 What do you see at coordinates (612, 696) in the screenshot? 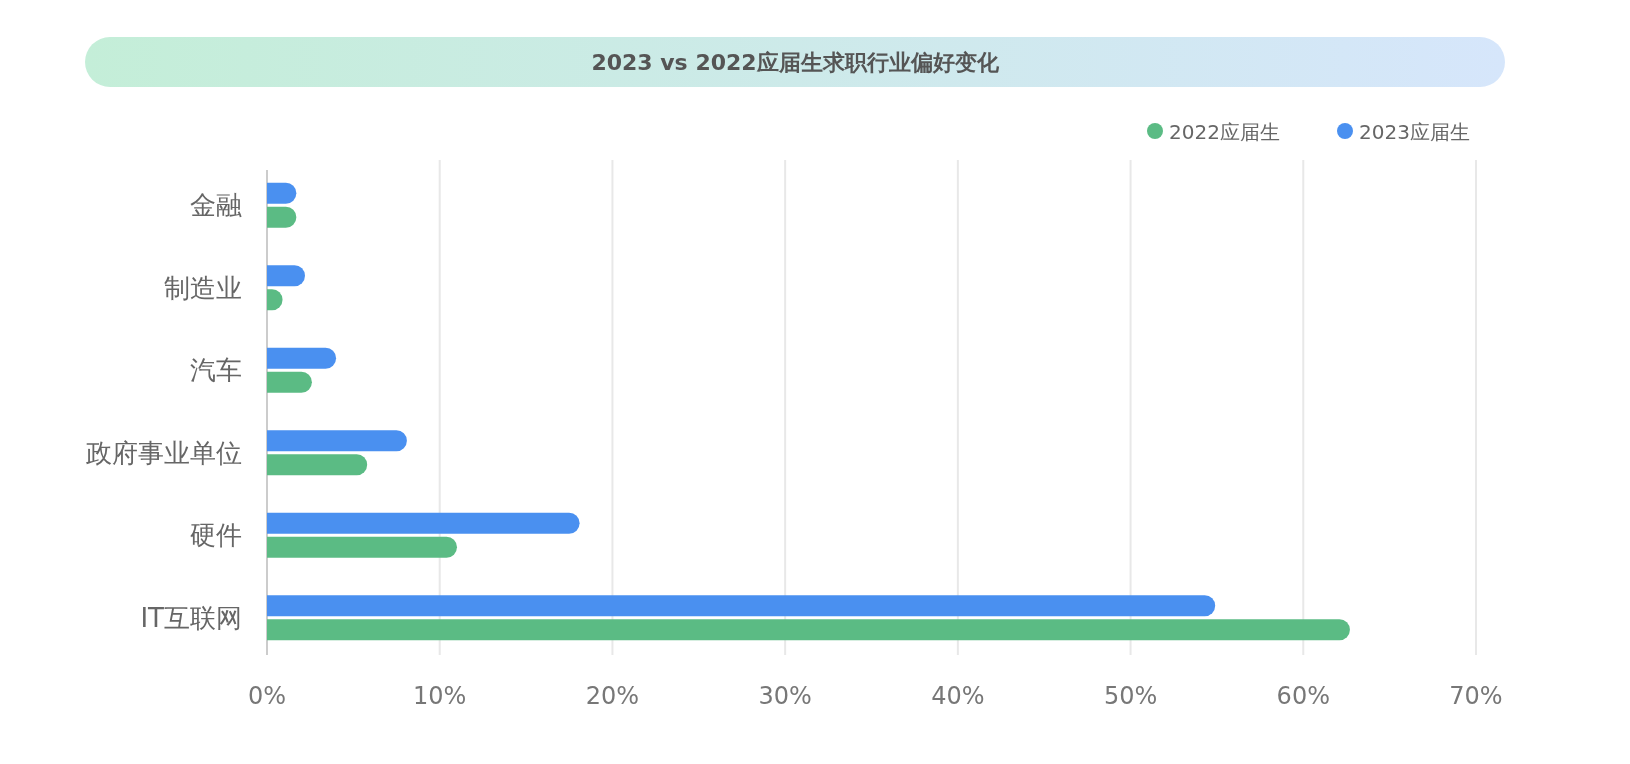
I see `x-tick-label: 20%` at bounding box center [612, 696].